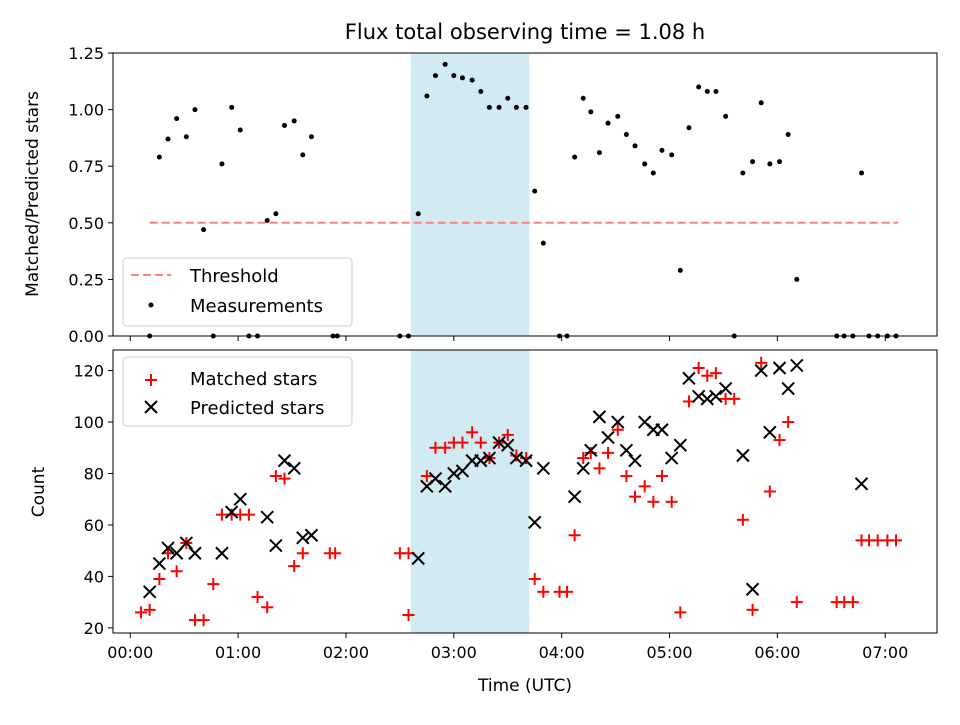 The height and width of the screenshot is (725, 960). What do you see at coordinates (885, 652) in the screenshot?
I see `x-tick-label: 07:00` at bounding box center [885, 652].